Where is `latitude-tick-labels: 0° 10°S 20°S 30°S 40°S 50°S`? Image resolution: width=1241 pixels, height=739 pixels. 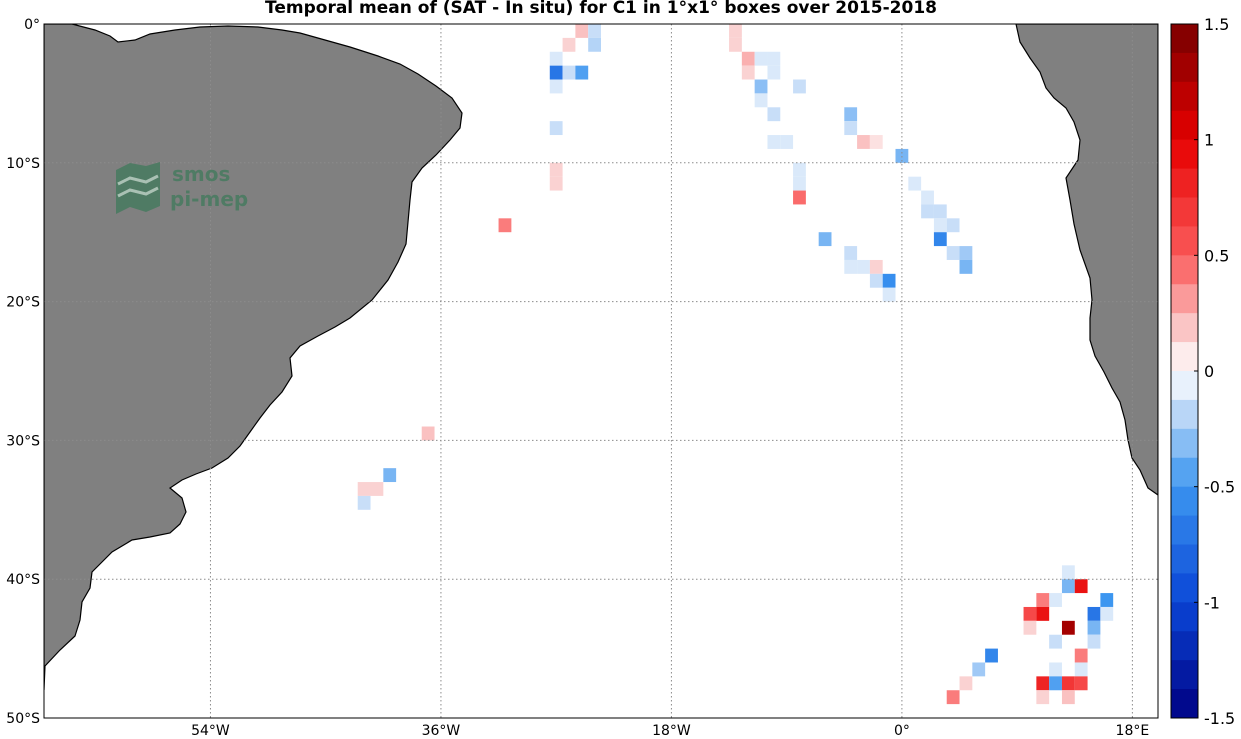
latitude-tick-labels: 0° 10°S 20°S 30°S 40°S 50°S is located at coordinates (23, 372).